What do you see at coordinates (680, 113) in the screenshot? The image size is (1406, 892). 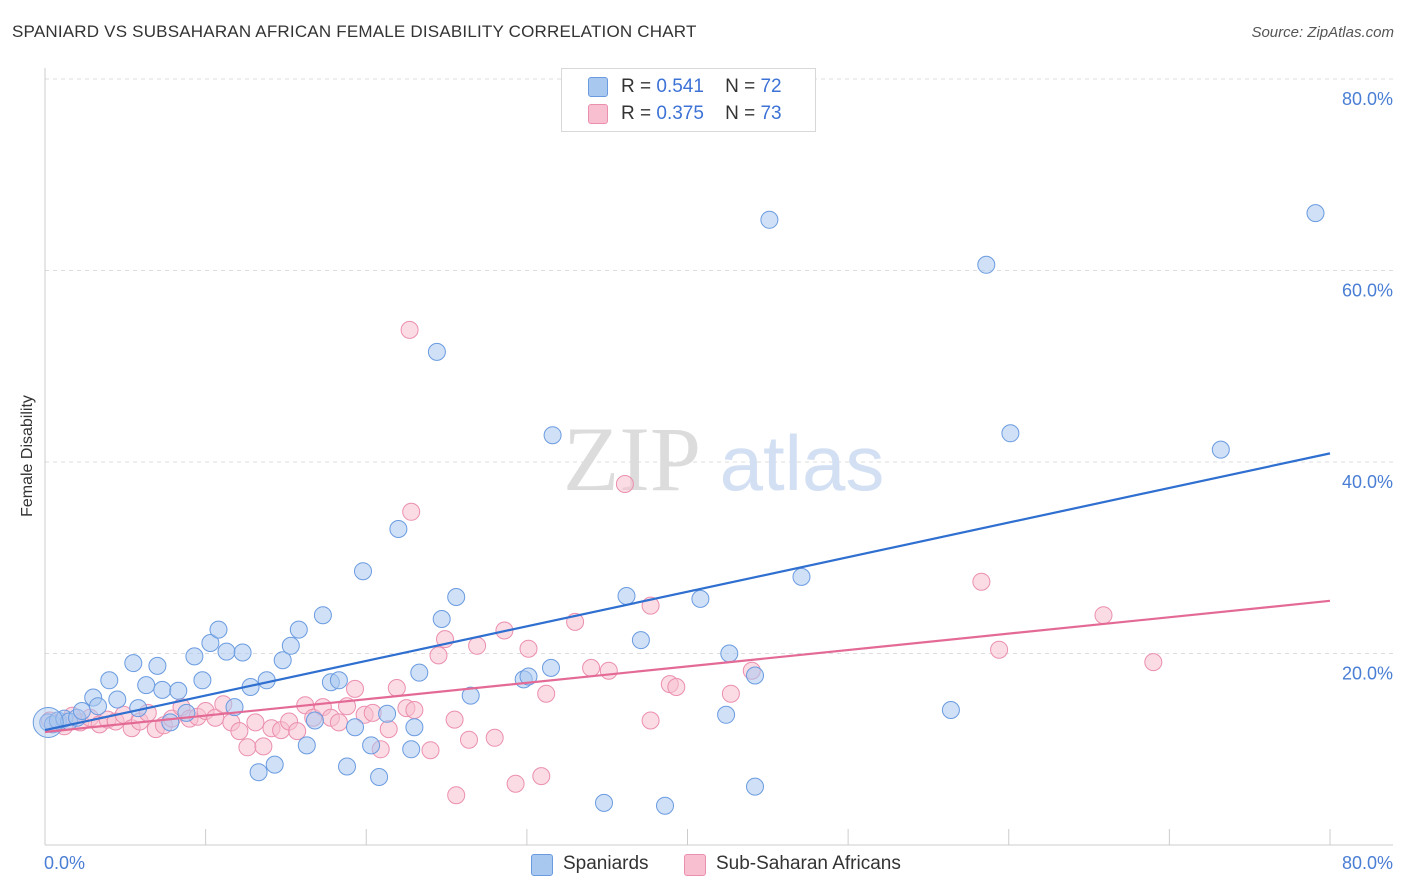 I see `legend-r-value-africans: 0.375` at bounding box center [680, 113].